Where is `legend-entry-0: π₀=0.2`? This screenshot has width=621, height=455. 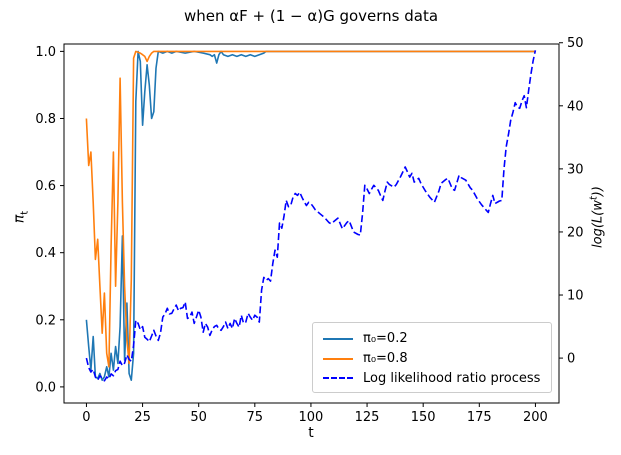 legend-entry-0: π₀=0.2 is located at coordinates (433, 339).